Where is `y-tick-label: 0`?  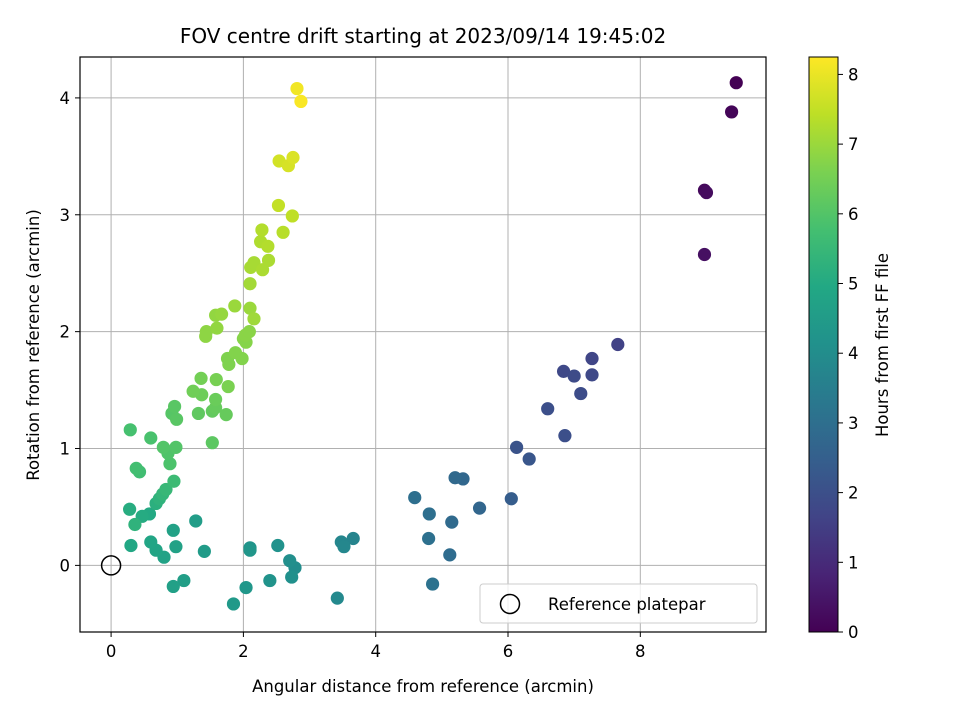 y-tick-label: 0 is located at coordinates (65, 565).